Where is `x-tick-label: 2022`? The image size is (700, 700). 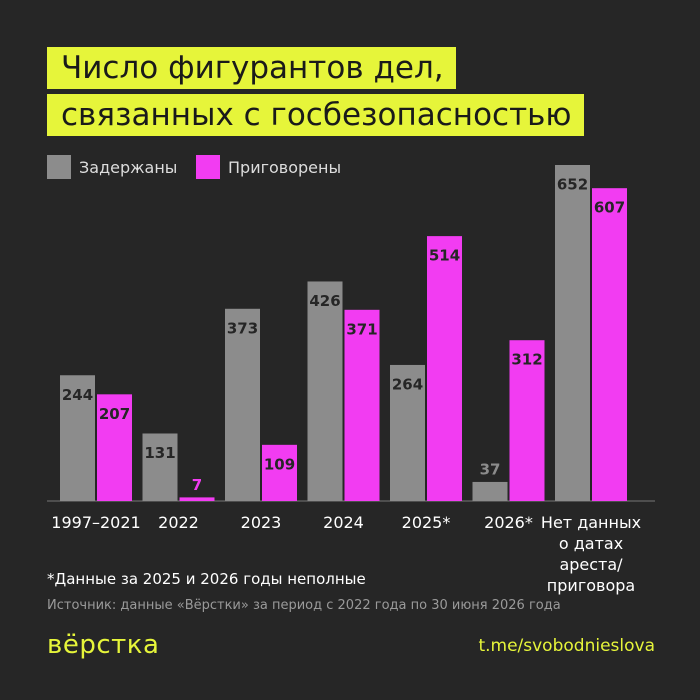 x-tick-label: 2022 is located at coordinates (178, 522).